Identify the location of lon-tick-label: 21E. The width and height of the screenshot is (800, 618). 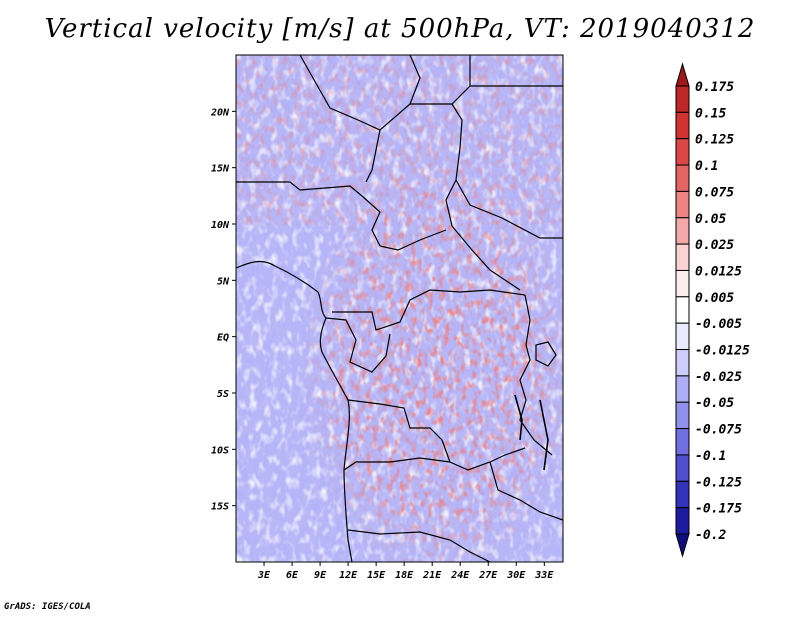
(432, 575).